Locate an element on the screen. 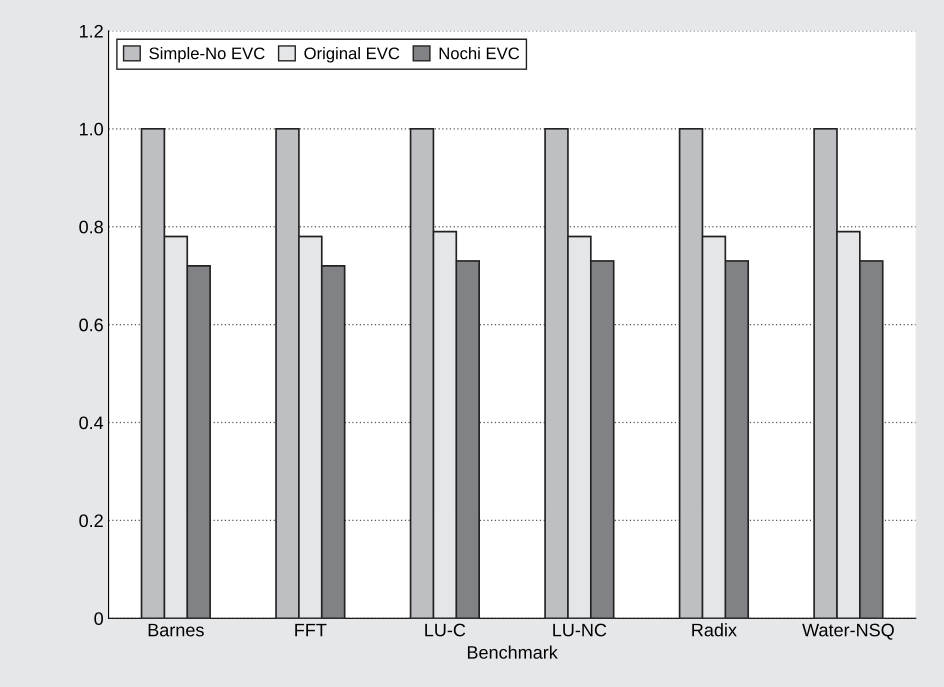  y-tick-label: 0.2 is located at coordinates (91, 521).